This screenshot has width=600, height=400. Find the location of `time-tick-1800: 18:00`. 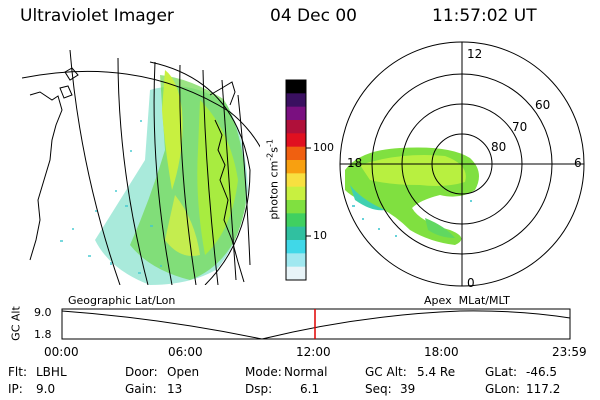

time-tick-1800: 18:00 is located at coordinates (441, 352).